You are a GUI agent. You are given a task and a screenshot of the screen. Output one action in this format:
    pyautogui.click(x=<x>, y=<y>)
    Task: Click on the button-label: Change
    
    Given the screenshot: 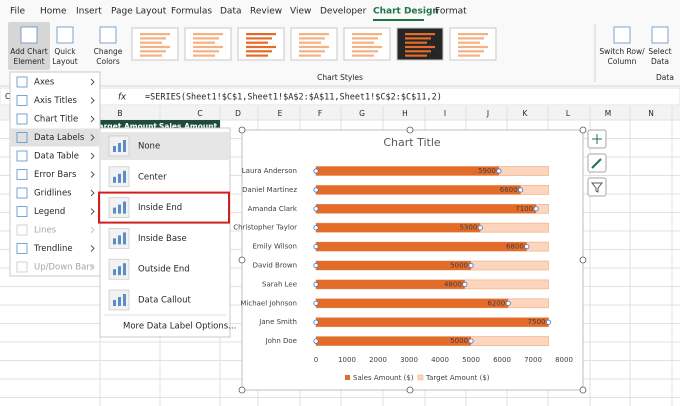 What is the action you would take?
    pyautogui.click(x=108, y=51)
    